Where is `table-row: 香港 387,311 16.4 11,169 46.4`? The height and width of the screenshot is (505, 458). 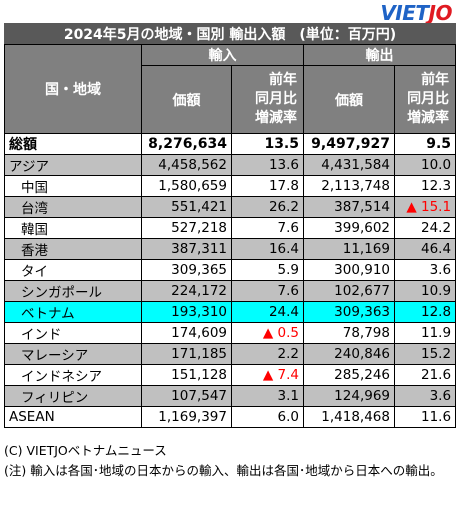
table-row: 香港 387,311 16.4 11,169 46.4 is located at coordinates (230, 249).